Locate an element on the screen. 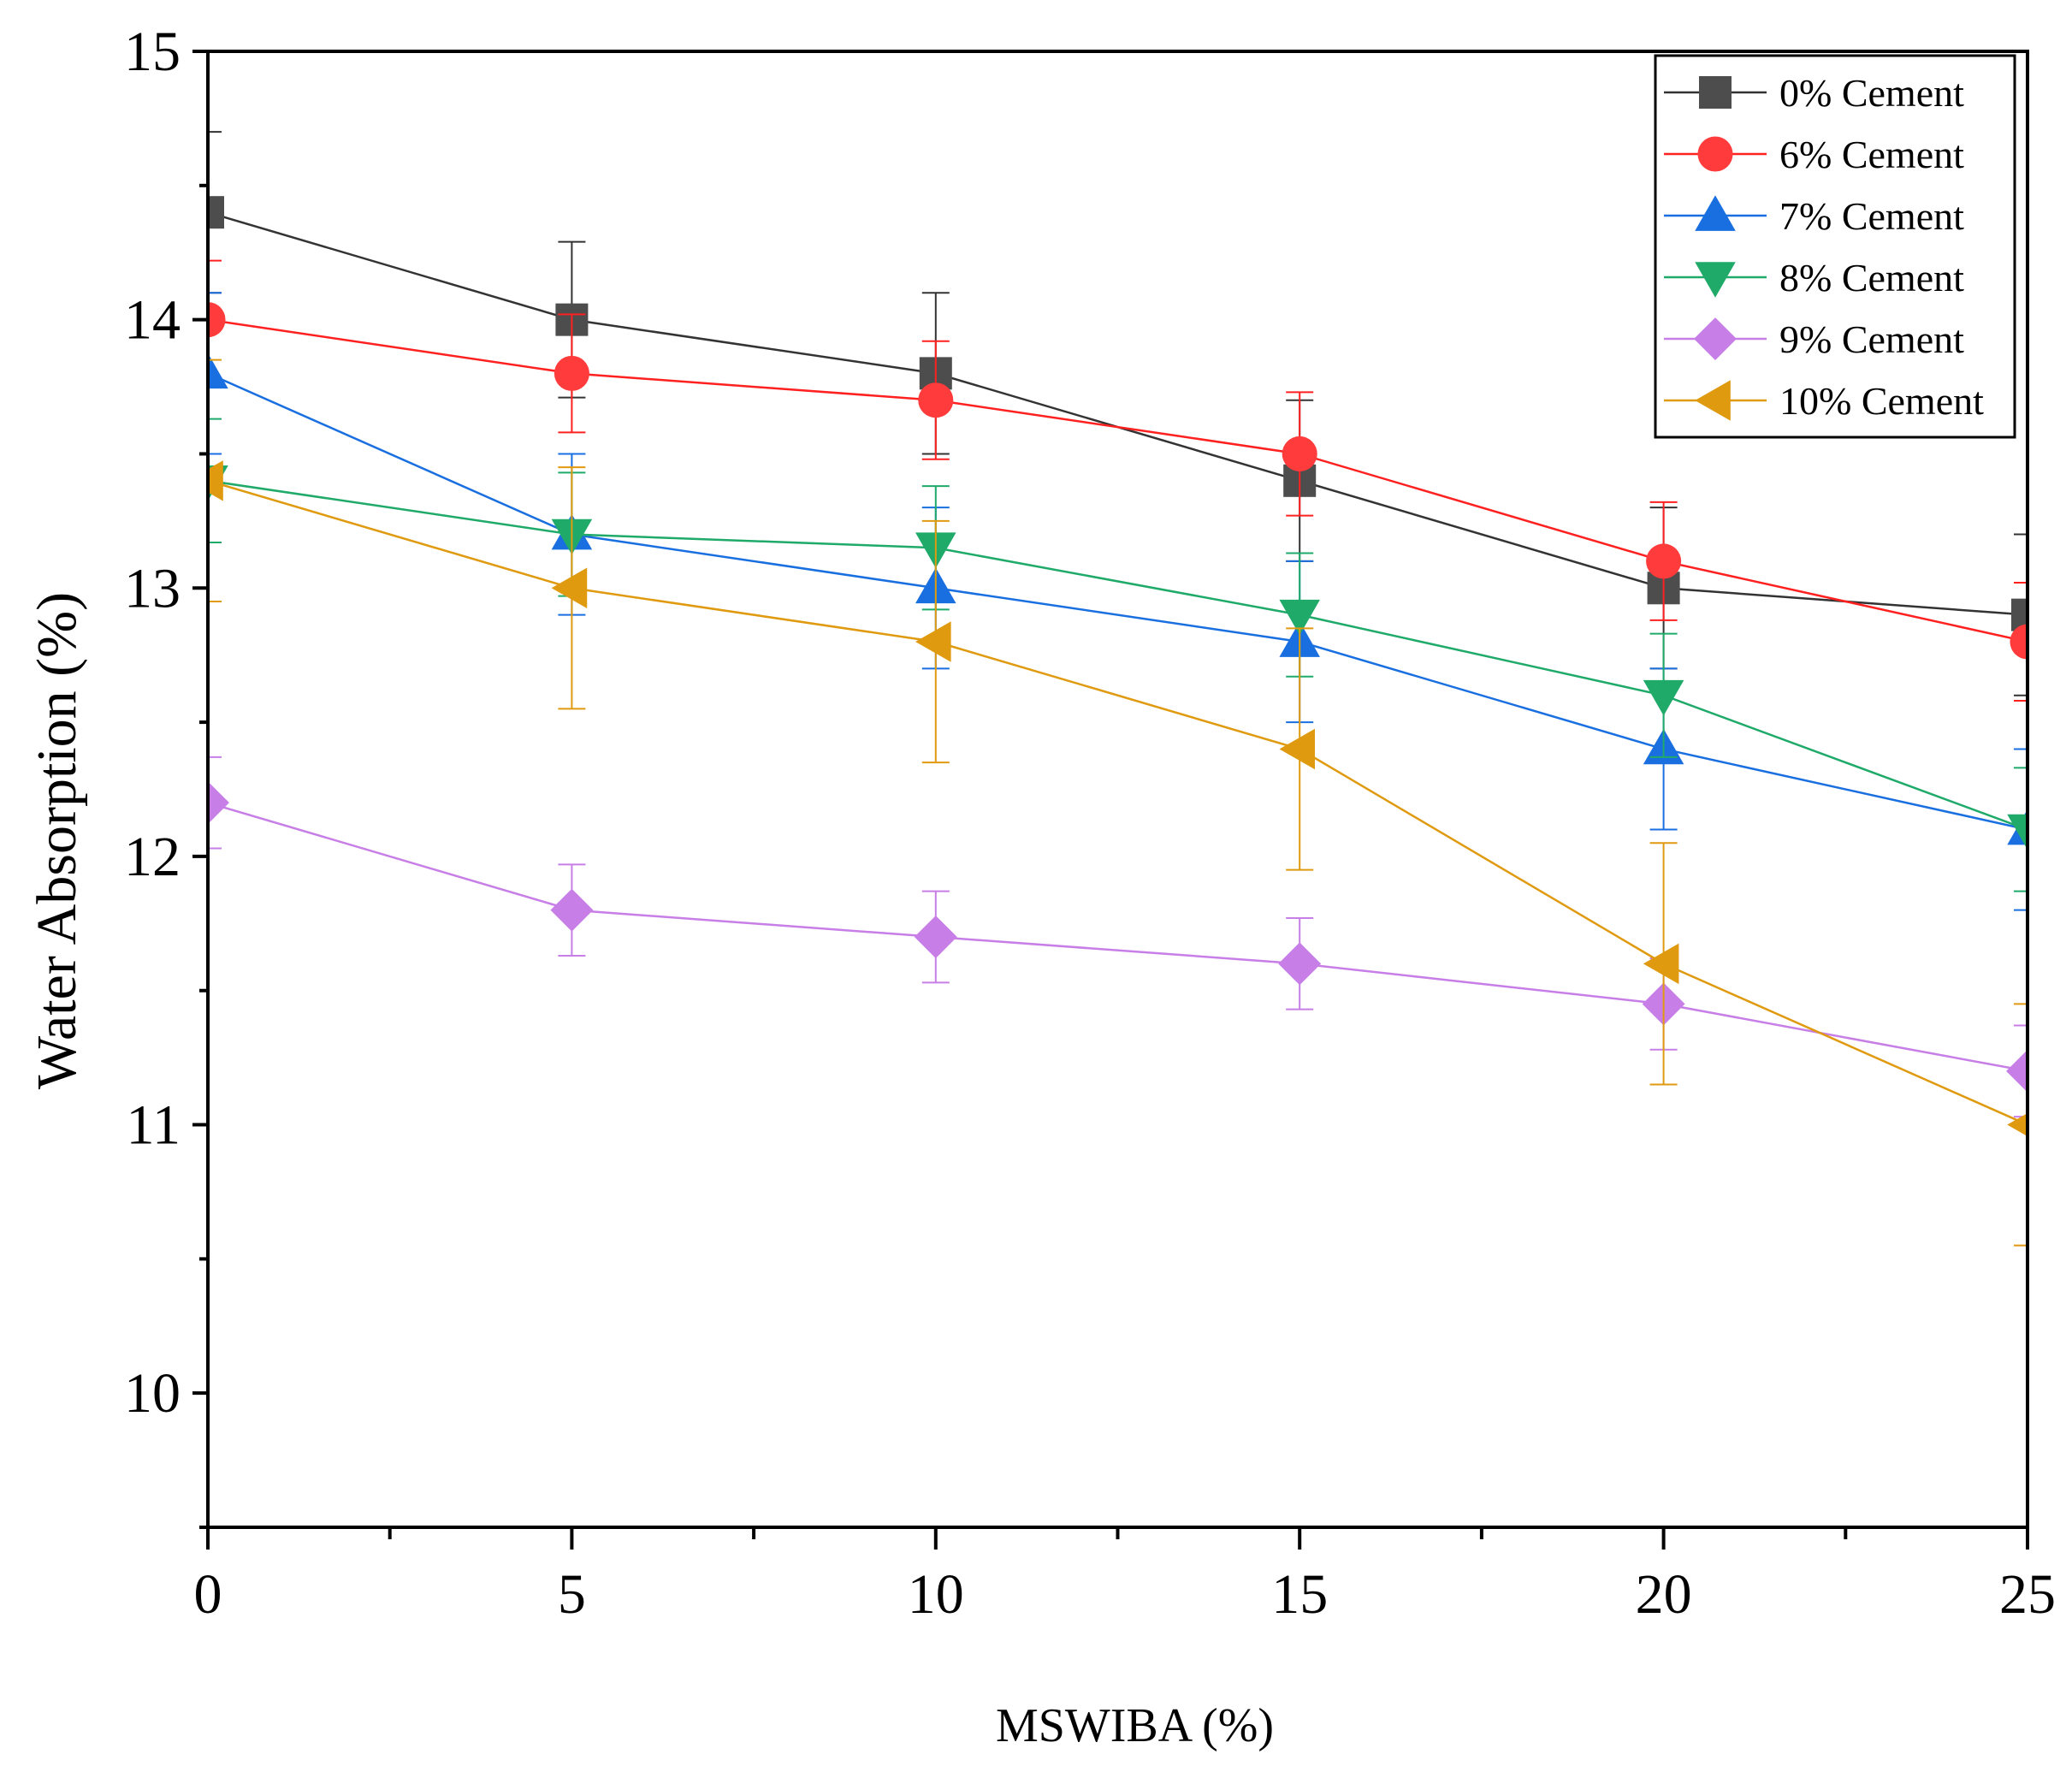 This screenshot has height=1766, width=2072. y-tick-label: 12 is located at coordinates (152, 857).